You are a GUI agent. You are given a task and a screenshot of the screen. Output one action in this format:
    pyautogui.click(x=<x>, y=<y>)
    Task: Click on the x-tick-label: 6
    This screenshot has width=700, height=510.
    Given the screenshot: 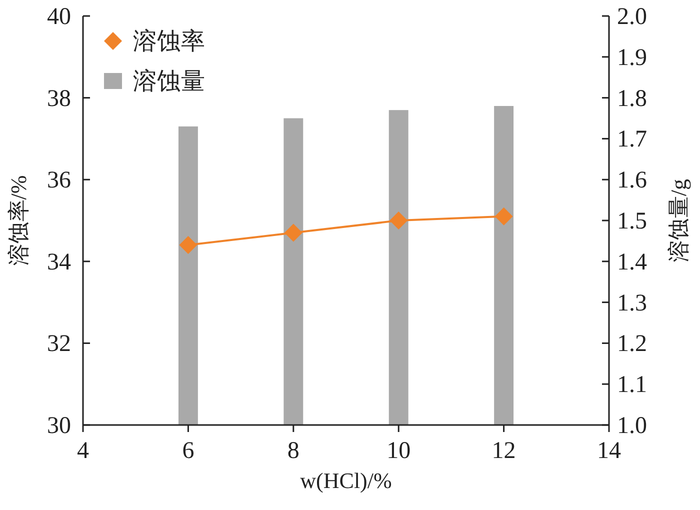 What is the action you would take?
    pyautogui.click(x=188, y=451)
    